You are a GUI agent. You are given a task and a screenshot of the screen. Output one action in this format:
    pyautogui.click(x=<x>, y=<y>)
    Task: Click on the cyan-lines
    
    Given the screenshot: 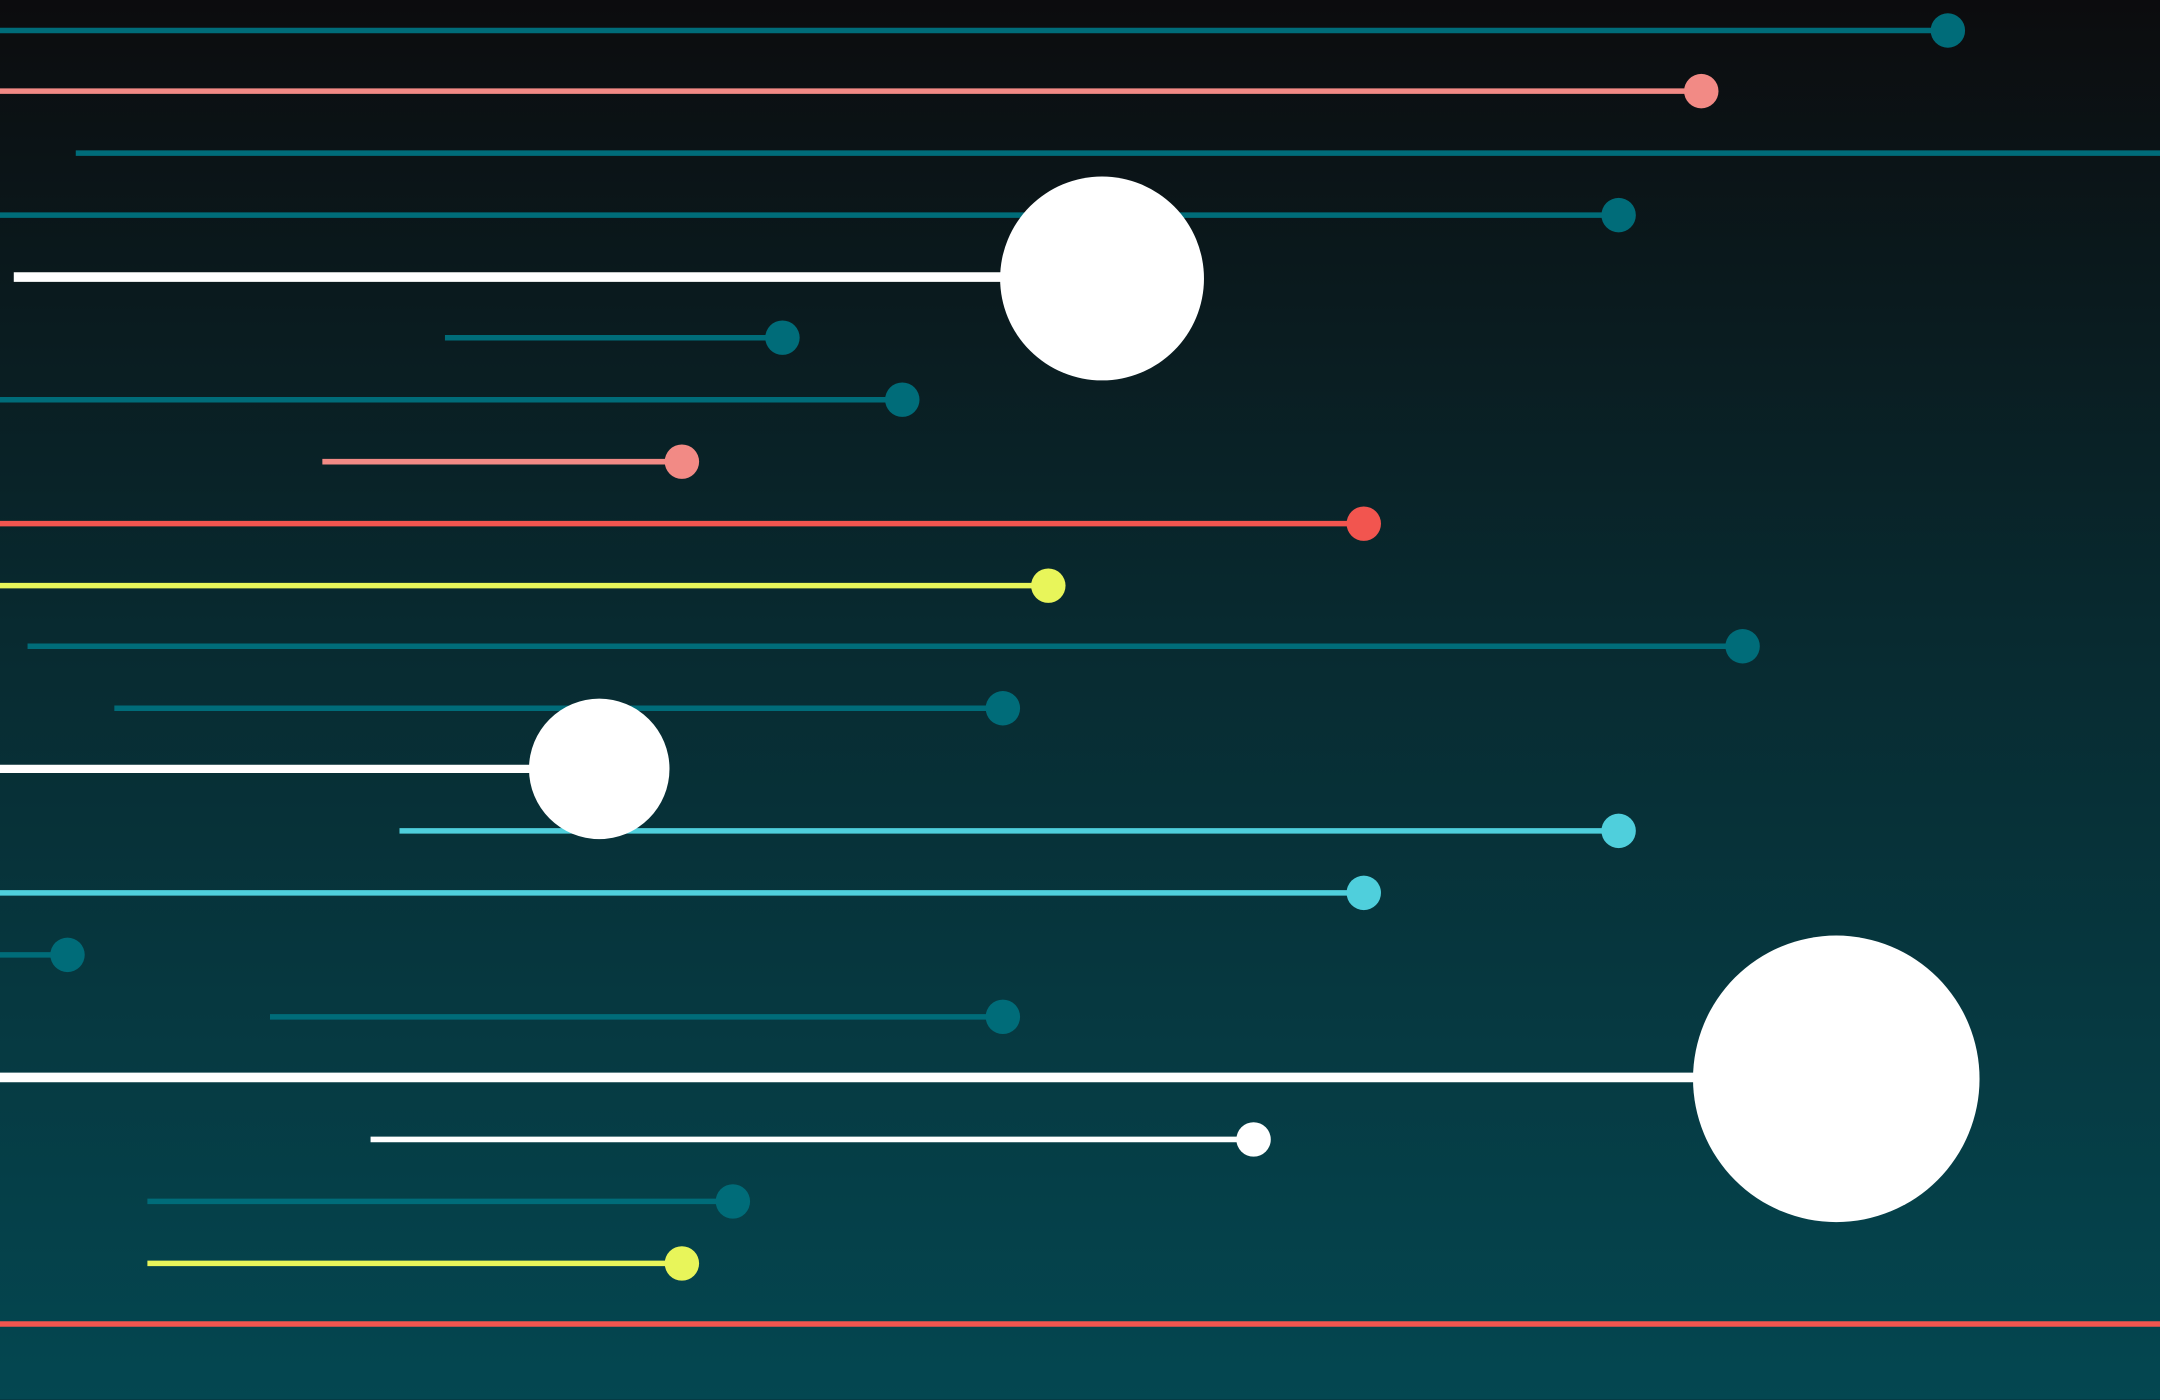 What is the action you would take?
    pyautogui.click(x=818, y=862)
    